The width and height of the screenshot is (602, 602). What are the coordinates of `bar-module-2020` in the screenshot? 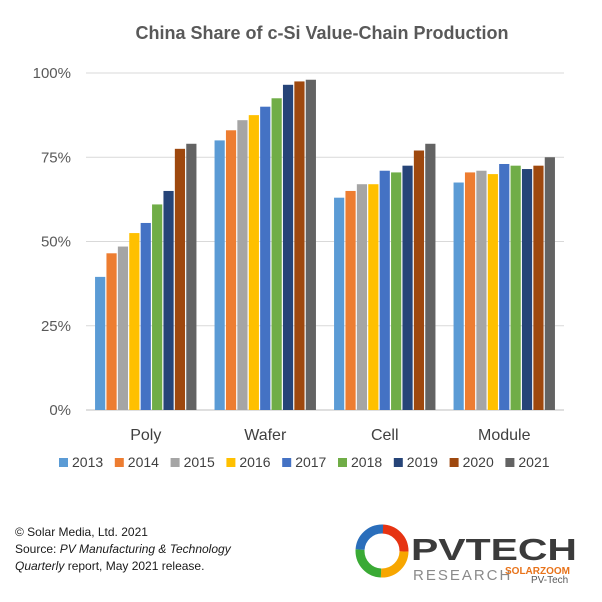 It's located at (538, 287).